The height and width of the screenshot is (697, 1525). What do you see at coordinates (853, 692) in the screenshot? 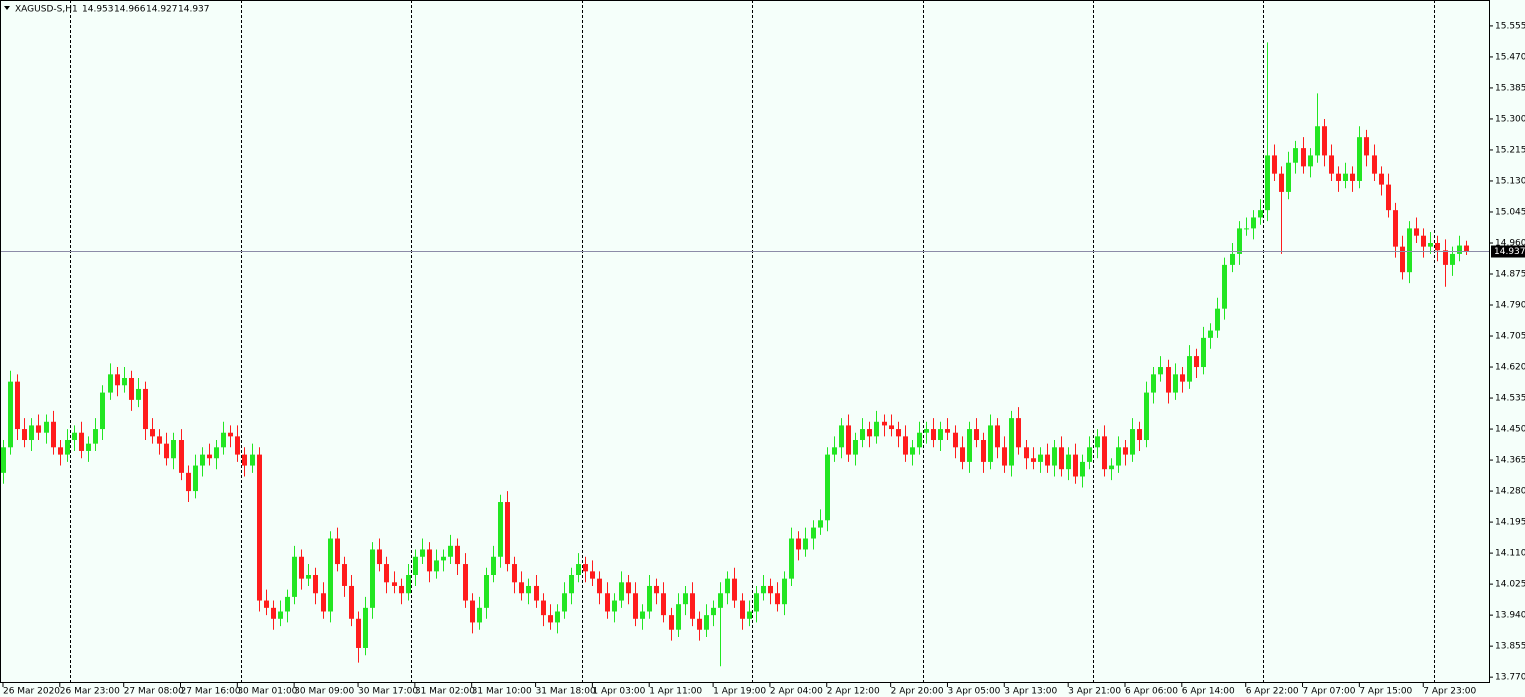
I see `x-tick-label: 2 Apr 12:00` at bounding box center [853, 692].